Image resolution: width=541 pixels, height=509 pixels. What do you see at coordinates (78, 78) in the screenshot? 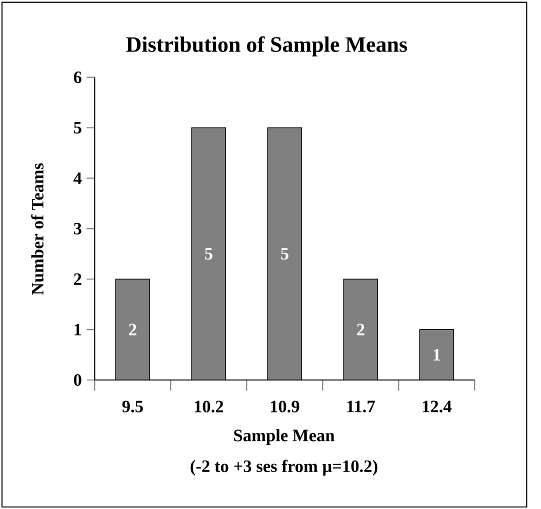
I see `y-tick-label: 6` at bounding box center [78, 78].